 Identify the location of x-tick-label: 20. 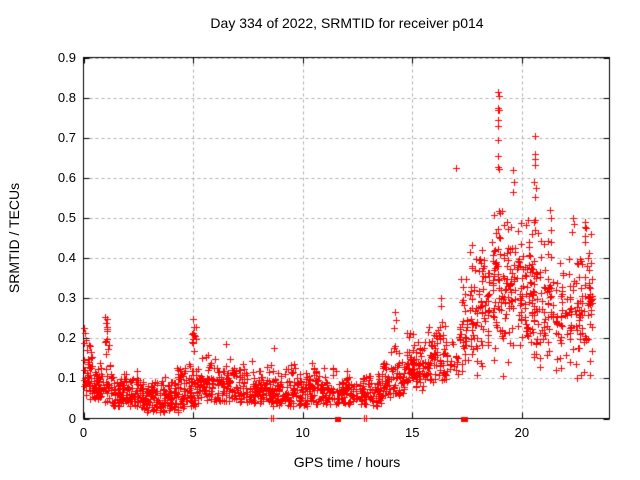
(522, 432).